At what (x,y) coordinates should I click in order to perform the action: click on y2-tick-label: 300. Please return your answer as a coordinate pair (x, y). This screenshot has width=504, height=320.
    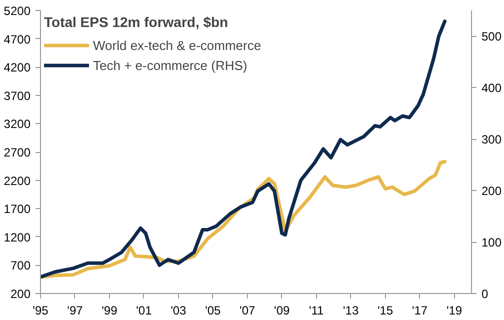
    Looking at the image, I should click on (492, 139).